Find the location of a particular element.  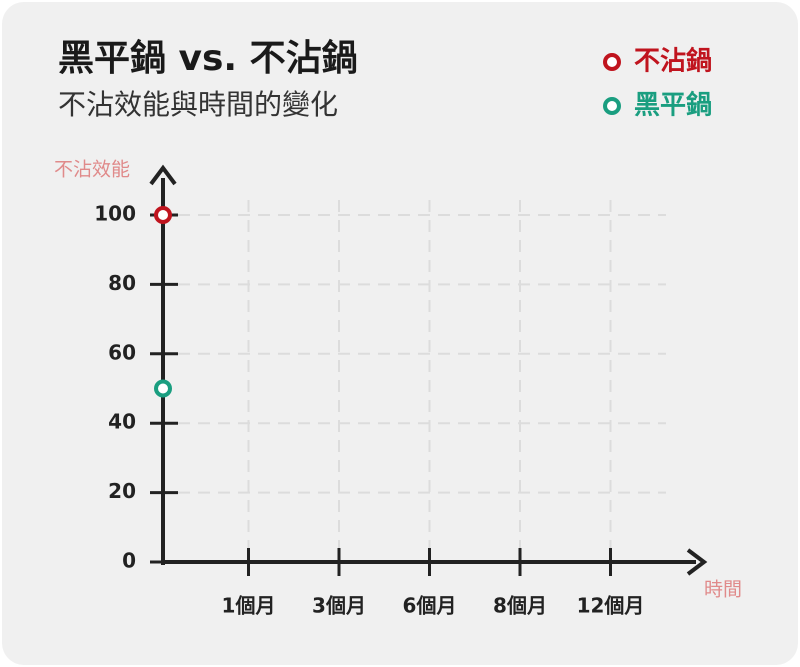

y-tick-label: 20 is located at coordinates (122, 491).